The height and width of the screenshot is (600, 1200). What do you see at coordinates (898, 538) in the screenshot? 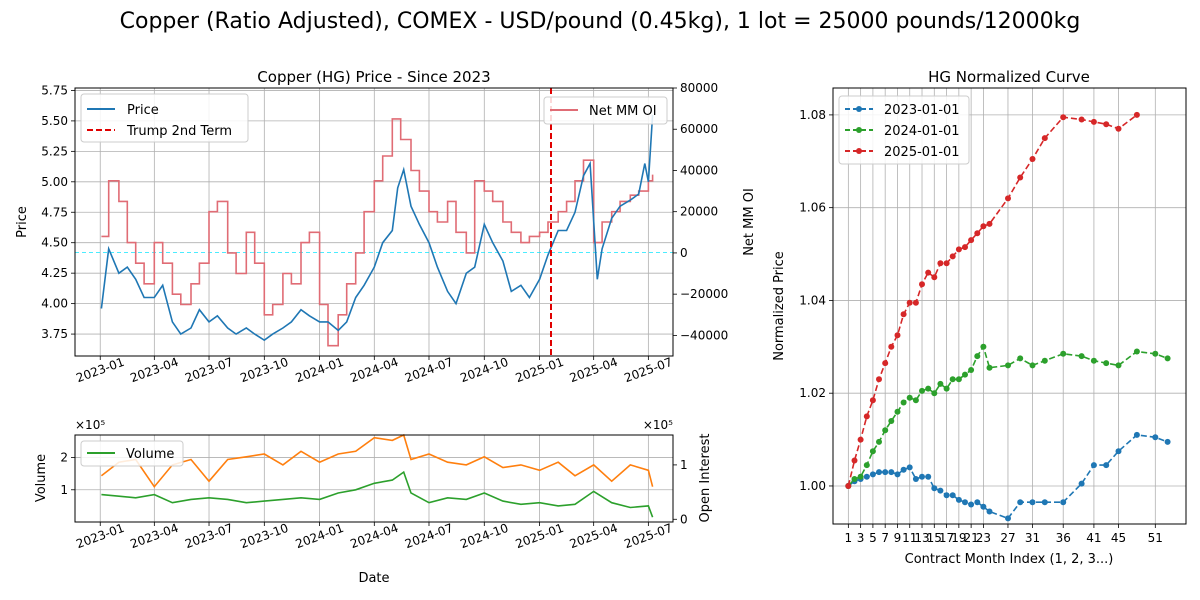
I see `curve-x-tick-label: 9` at bounding box center [898, 538].